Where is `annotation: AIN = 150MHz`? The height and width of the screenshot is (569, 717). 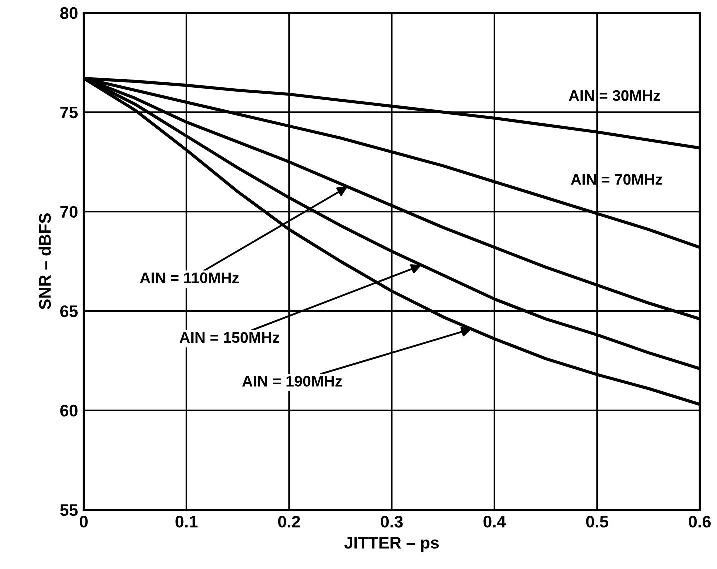
annotation: AIN = 150MHz is located at coordinates (230, 338).